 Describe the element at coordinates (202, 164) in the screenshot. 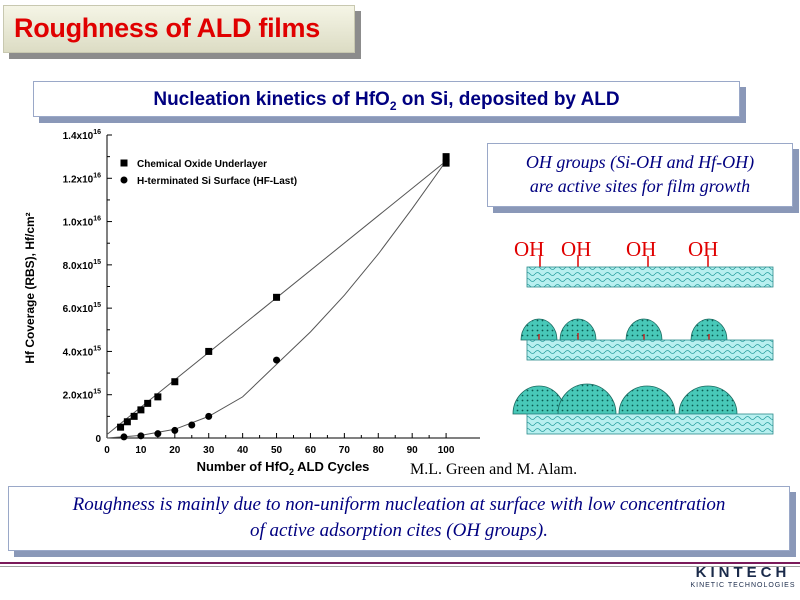

I see `legend-label: Chemical Oxide Underlayer` at that location.